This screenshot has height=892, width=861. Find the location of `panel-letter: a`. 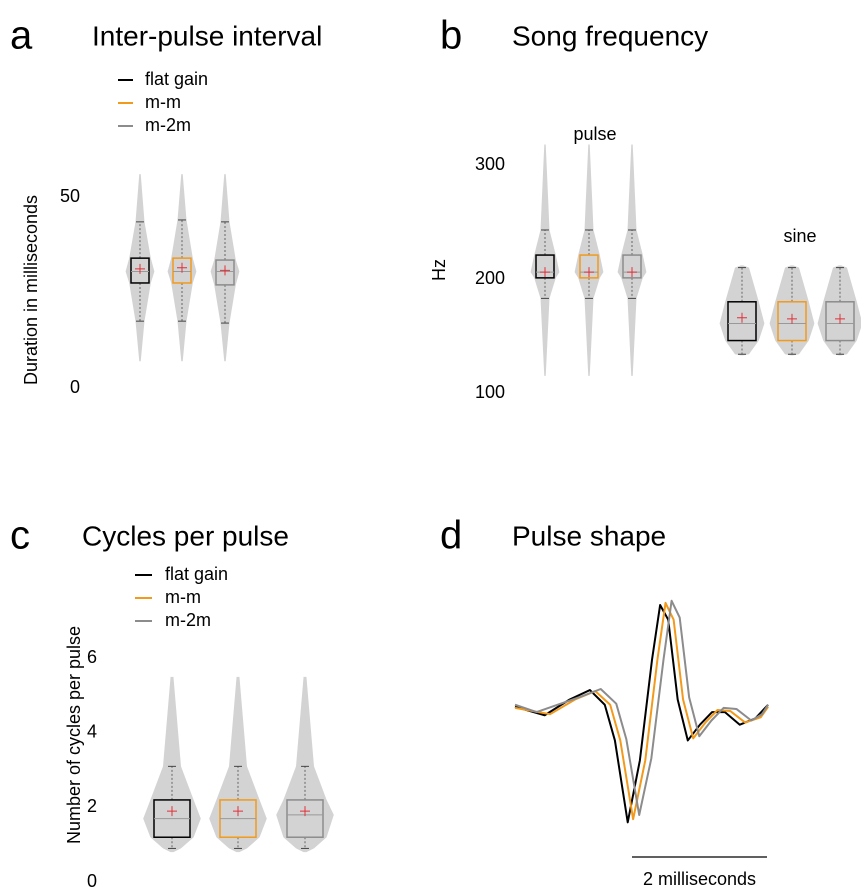

panel-letter: a is located at coordinates (21, 36).